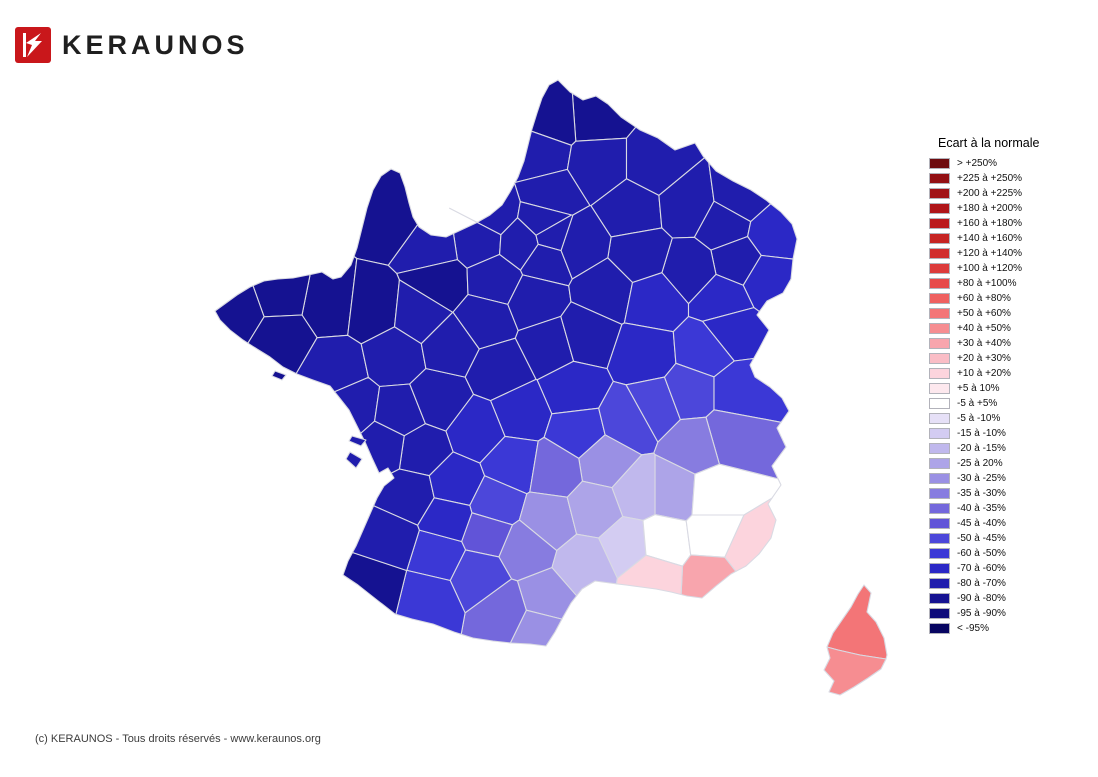 The width and height of the screenshot is (1098, 777). What do you see at coordinates (319, 419) in the screenshot?
I see `islands-layer` at bounding box center [319, 419].